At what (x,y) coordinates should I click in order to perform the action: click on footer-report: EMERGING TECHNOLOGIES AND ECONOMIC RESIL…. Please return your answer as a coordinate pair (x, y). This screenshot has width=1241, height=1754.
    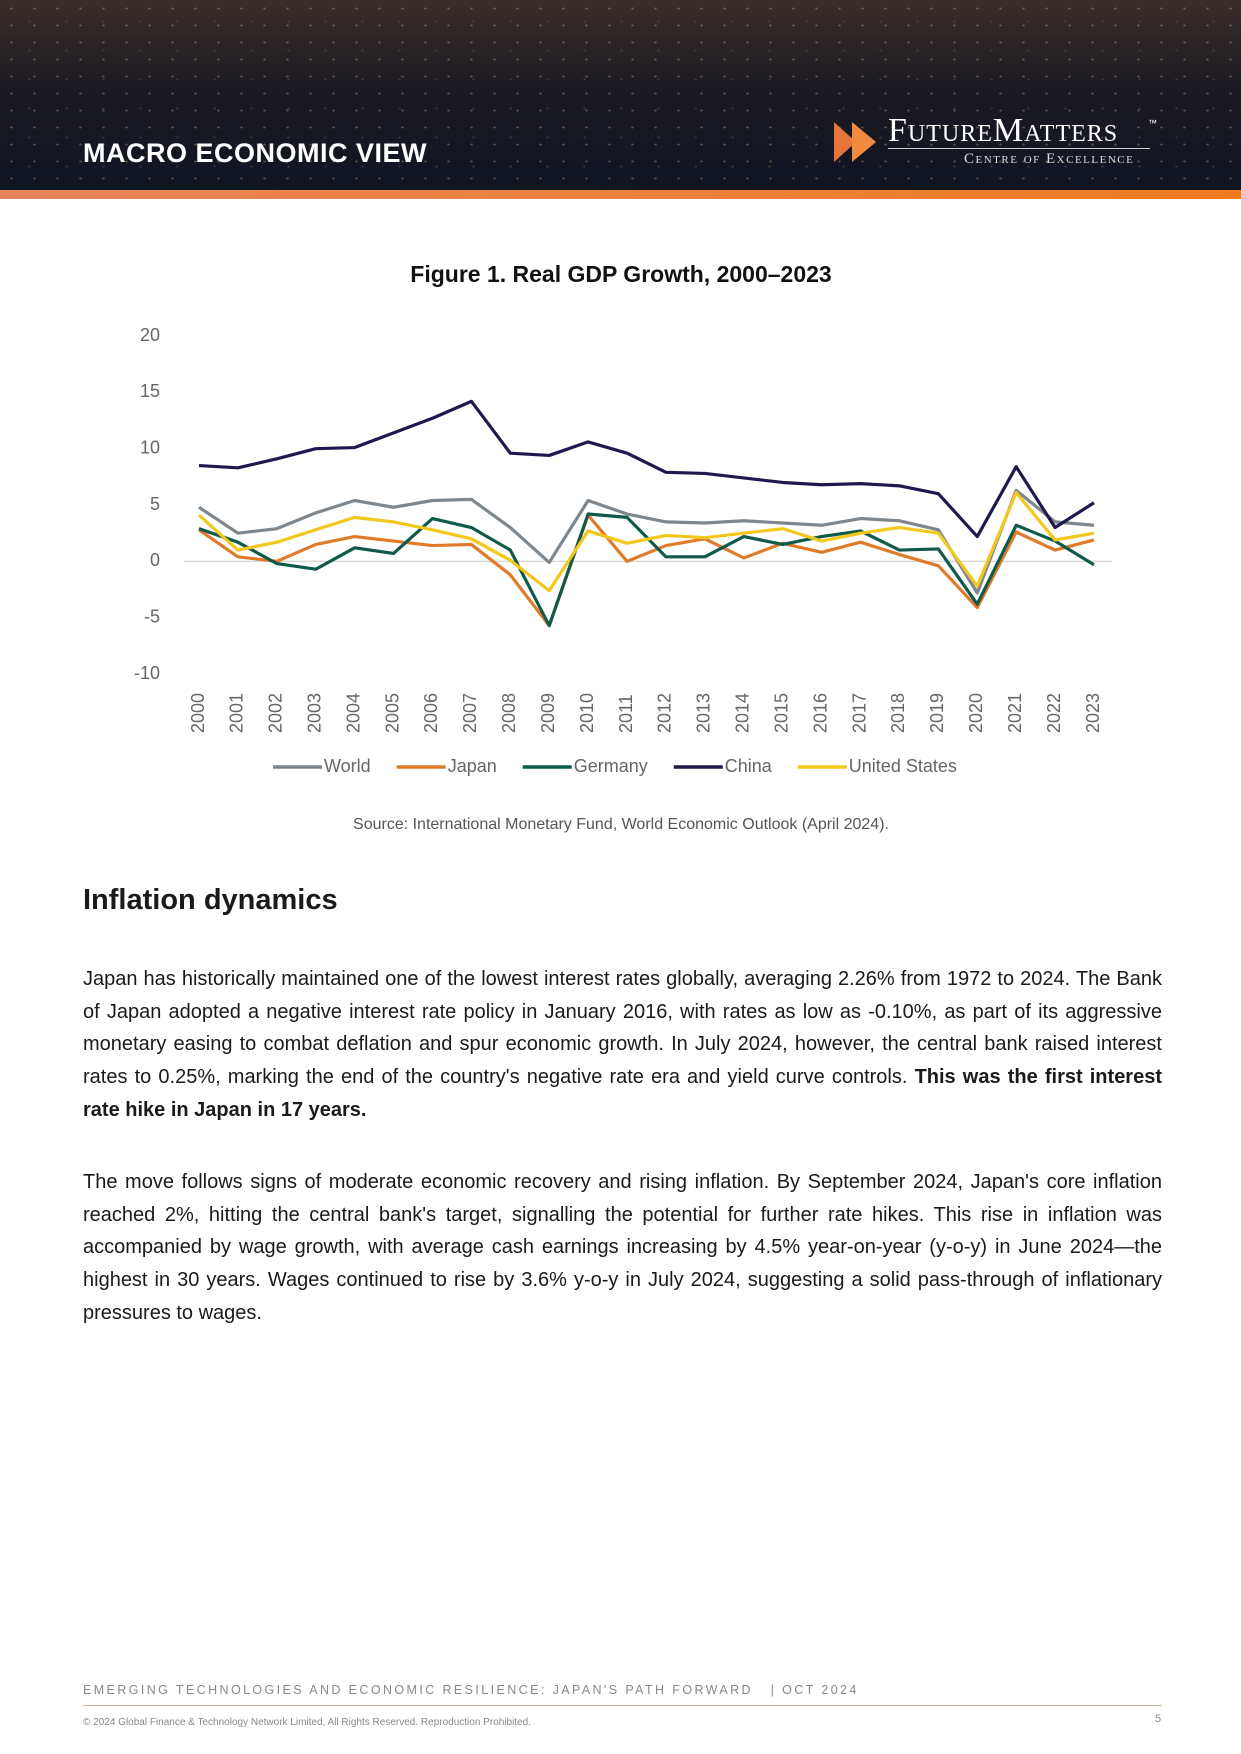
    Looking at the image, I should click on (471, 1690).